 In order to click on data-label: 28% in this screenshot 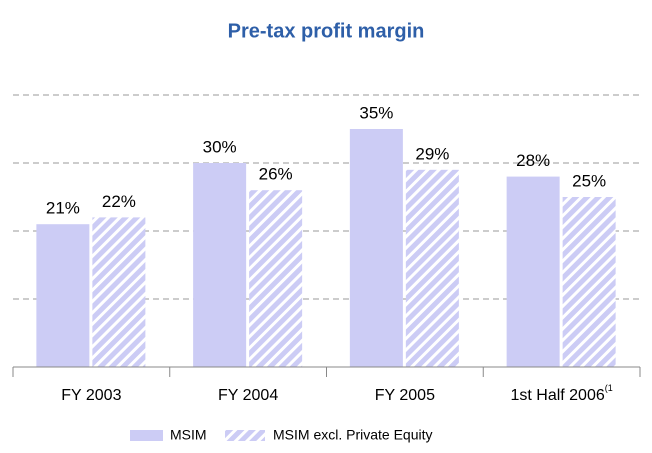, I will do `click(533, 160)`.